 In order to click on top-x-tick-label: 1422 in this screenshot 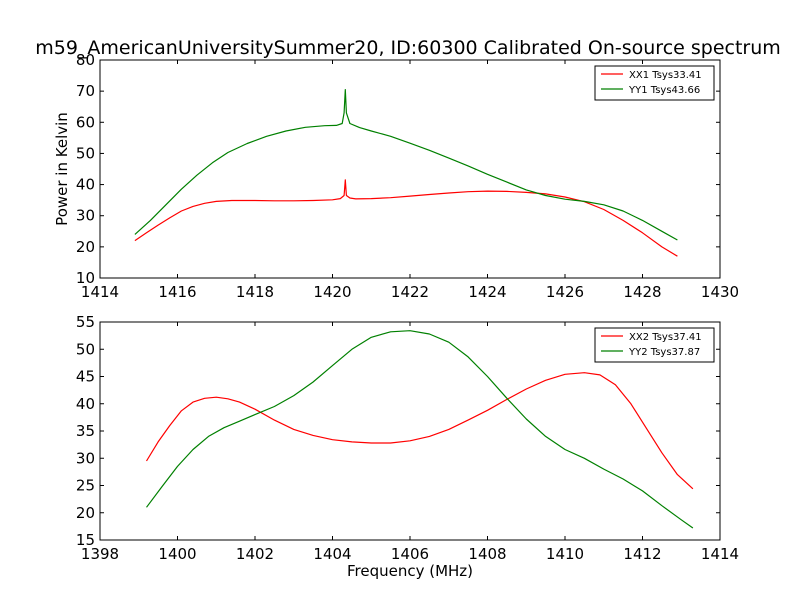, I will do `click(410, 292)`.